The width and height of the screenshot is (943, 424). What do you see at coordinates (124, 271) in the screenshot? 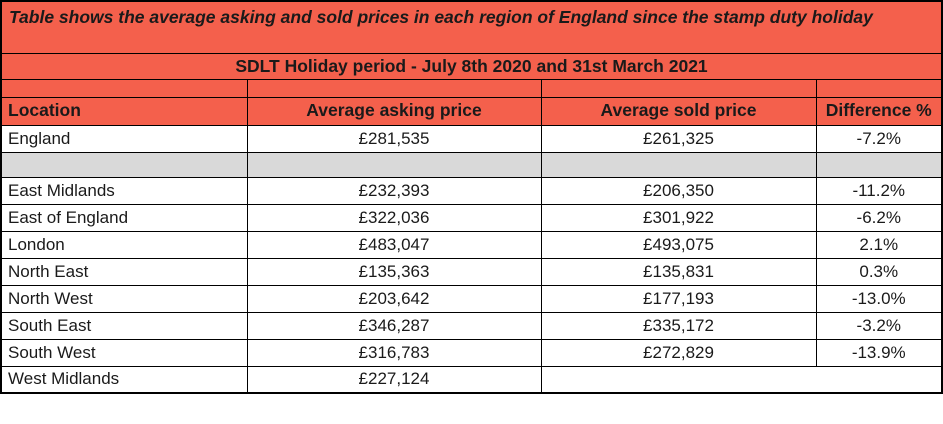
I see `cell-location: North East` at bounding box center [124, 271].